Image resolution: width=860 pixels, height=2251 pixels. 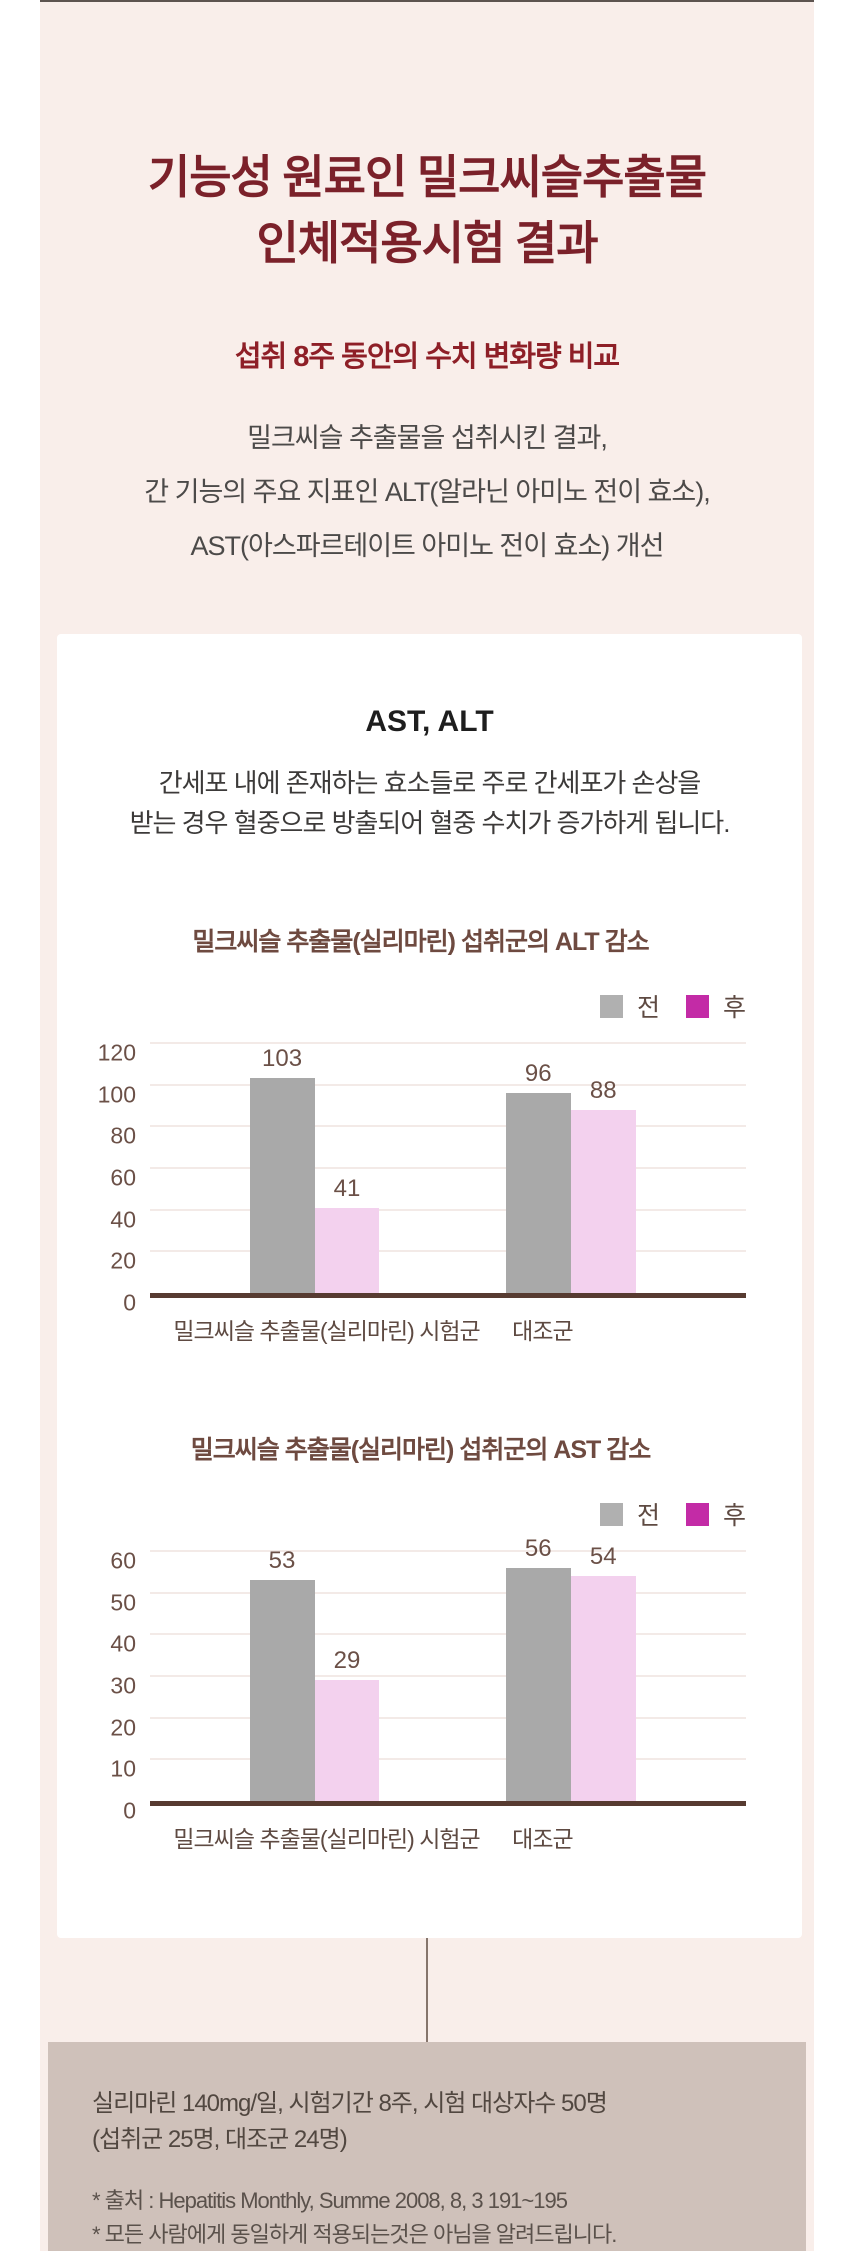 I want to click on bar-value-label: 103, so click(x=282, y=1059).